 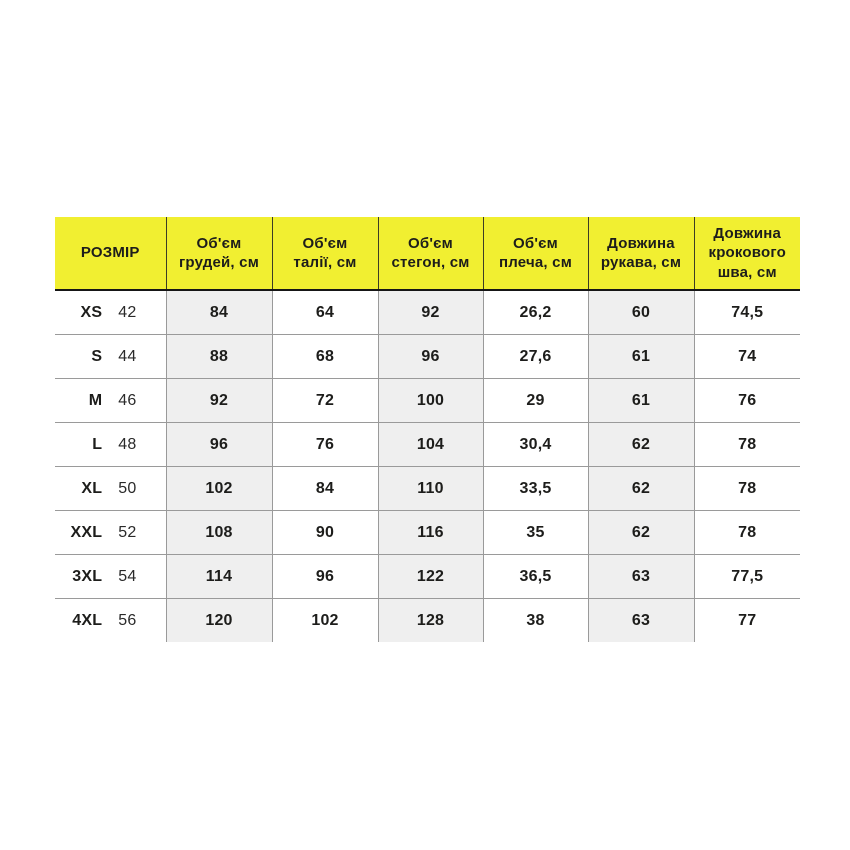 What do you see at coordinates (536, 312) in the screenshot?
I see `value-cell: 26,2` at bounding box center [536, 312].